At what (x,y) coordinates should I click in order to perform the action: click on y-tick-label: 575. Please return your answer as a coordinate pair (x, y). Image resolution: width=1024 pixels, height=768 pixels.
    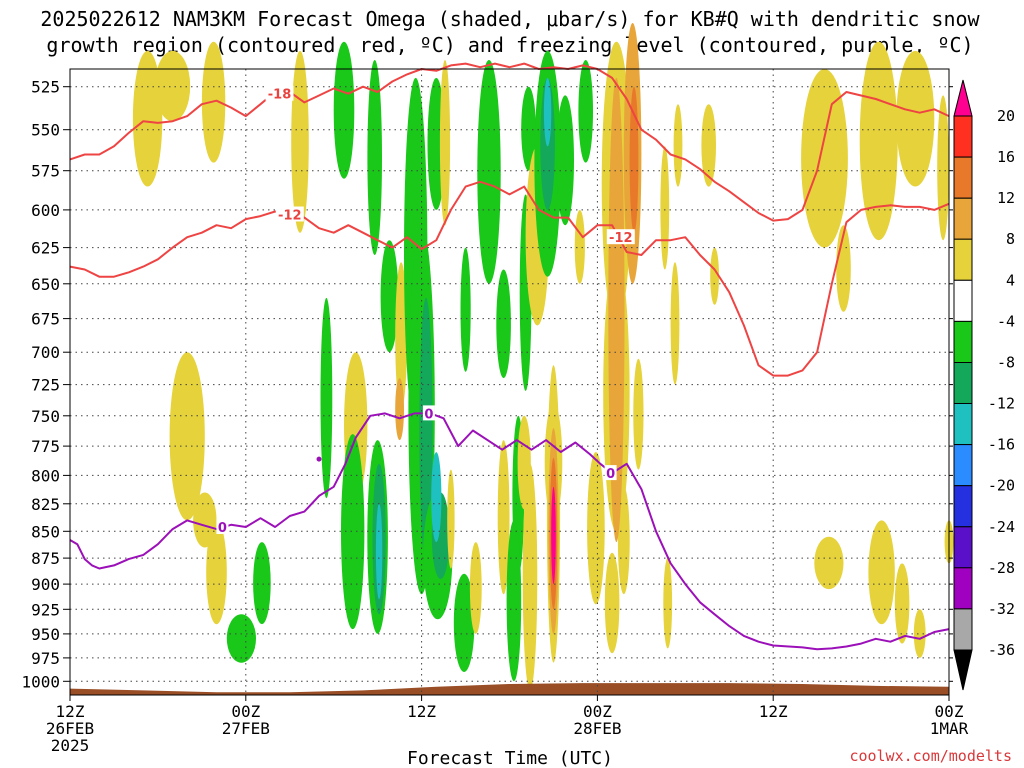
    Looking at the image, I should click on (45, 171).